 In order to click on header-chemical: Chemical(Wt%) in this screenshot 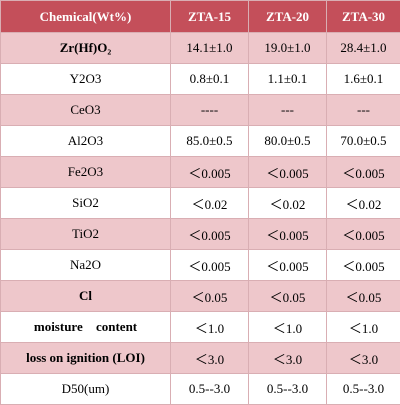, I will do `click(86, 17)`.